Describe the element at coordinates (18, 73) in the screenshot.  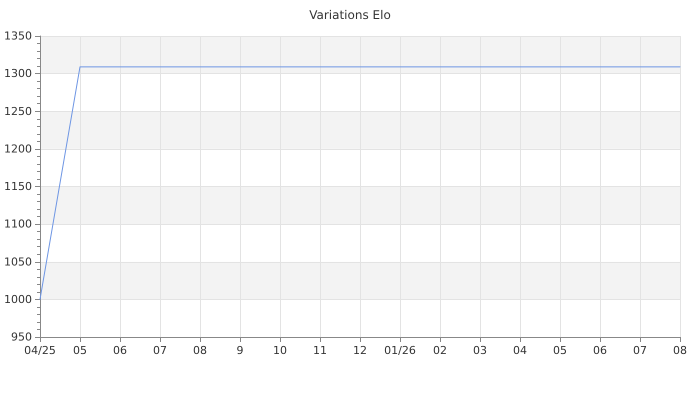
I see `y-tick-label: 1300` at that location.